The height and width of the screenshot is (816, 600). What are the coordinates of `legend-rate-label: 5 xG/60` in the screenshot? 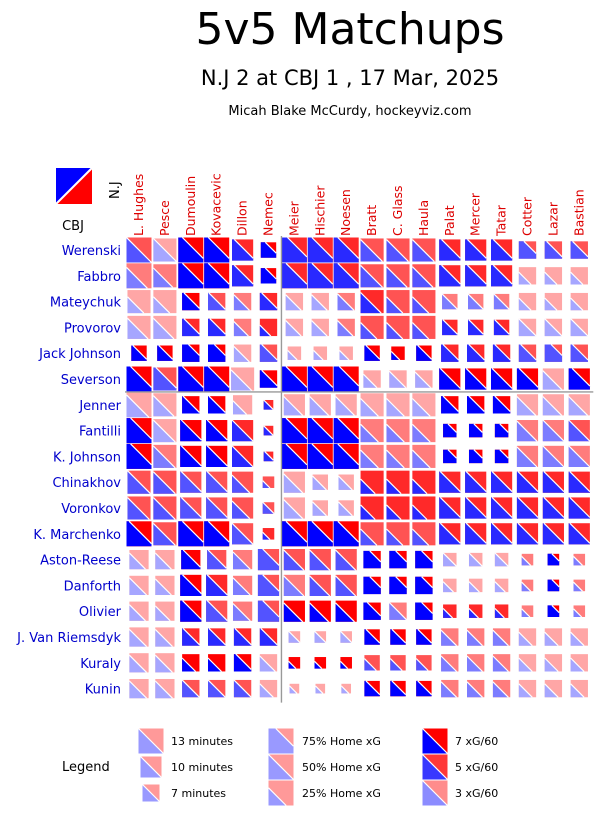 It's located at (476, 767).